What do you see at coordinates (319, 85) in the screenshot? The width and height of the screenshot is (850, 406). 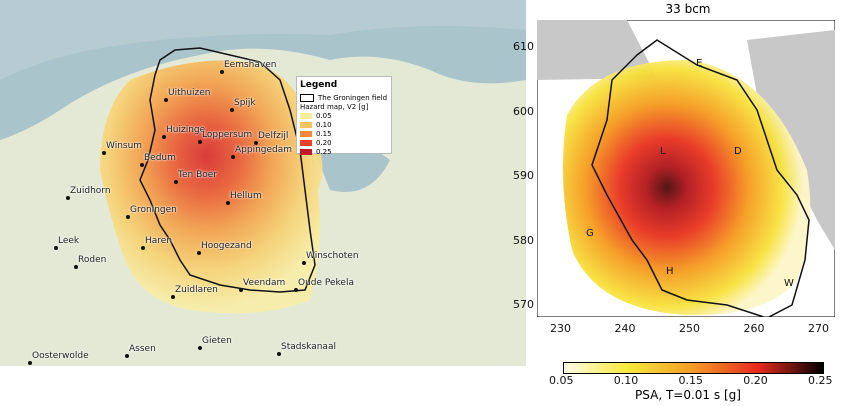 I see `legend-title: Legend` at bounding box center [319, 85].